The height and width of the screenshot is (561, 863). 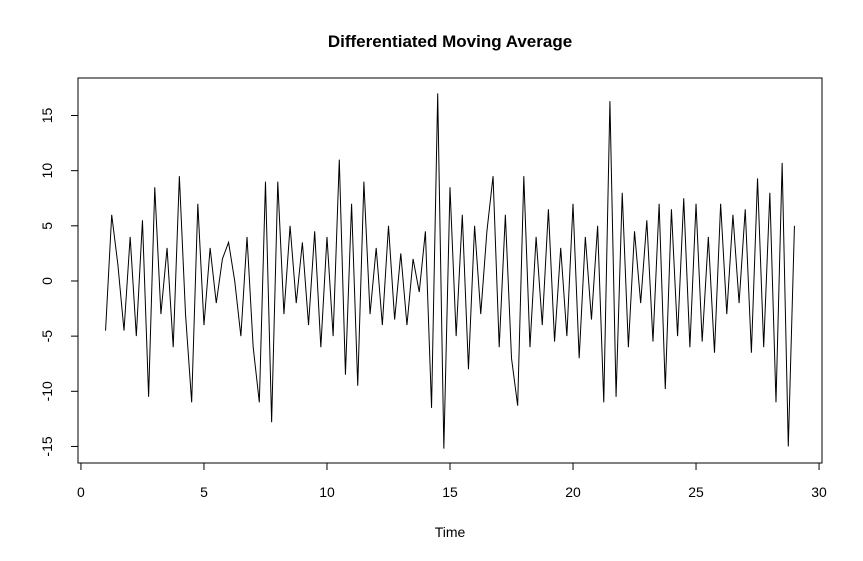 I want to click on y-tick-label: 10, so click(x=47, y=171).